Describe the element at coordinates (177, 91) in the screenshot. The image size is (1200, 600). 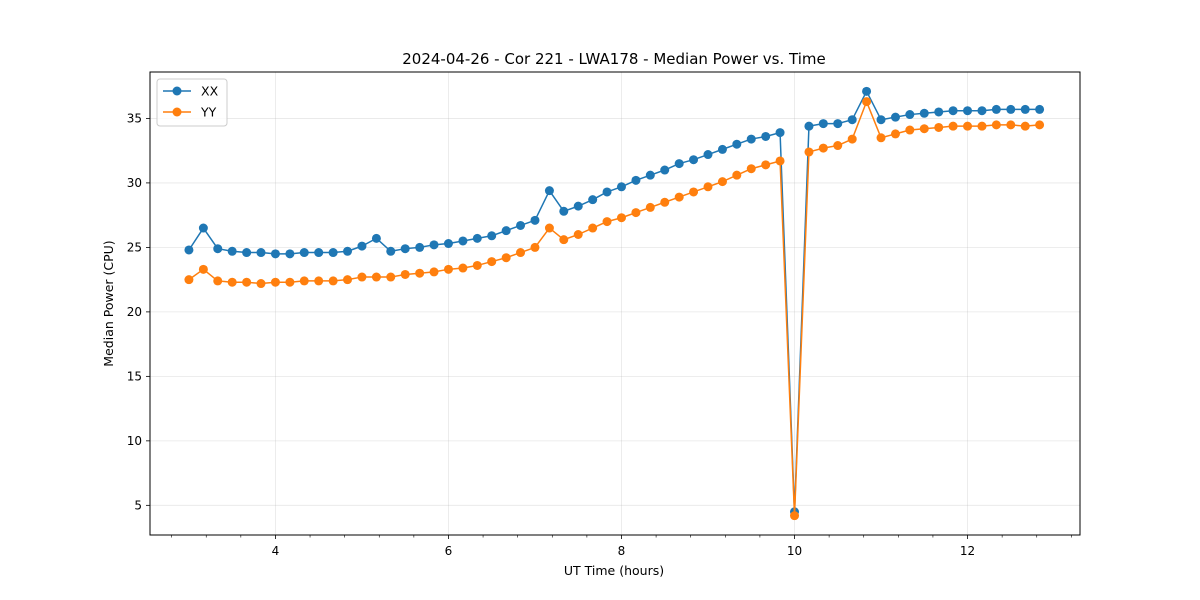
I see `legend-marker-xx` at that location.